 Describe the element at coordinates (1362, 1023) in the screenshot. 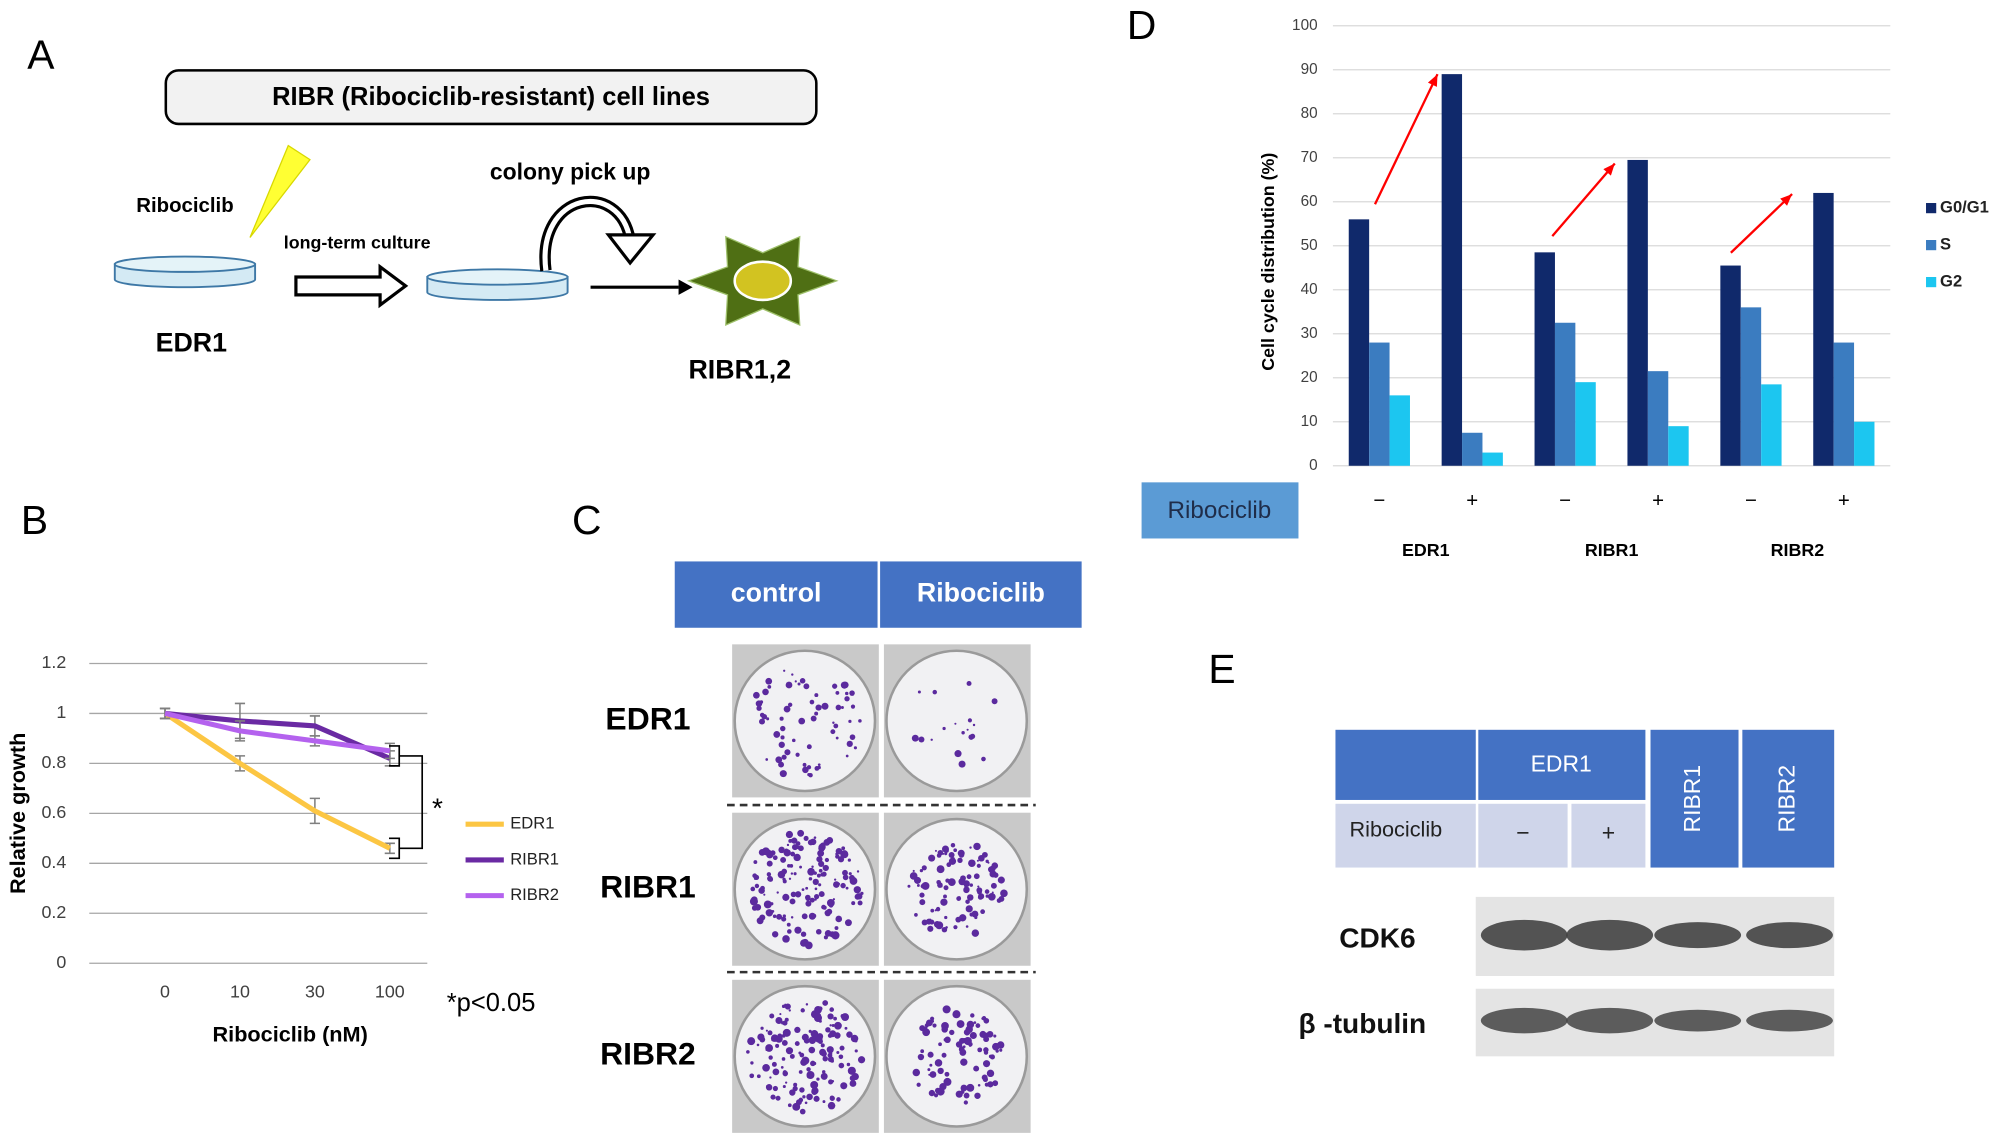

I see `blot-label: β -tubulin` at that location.